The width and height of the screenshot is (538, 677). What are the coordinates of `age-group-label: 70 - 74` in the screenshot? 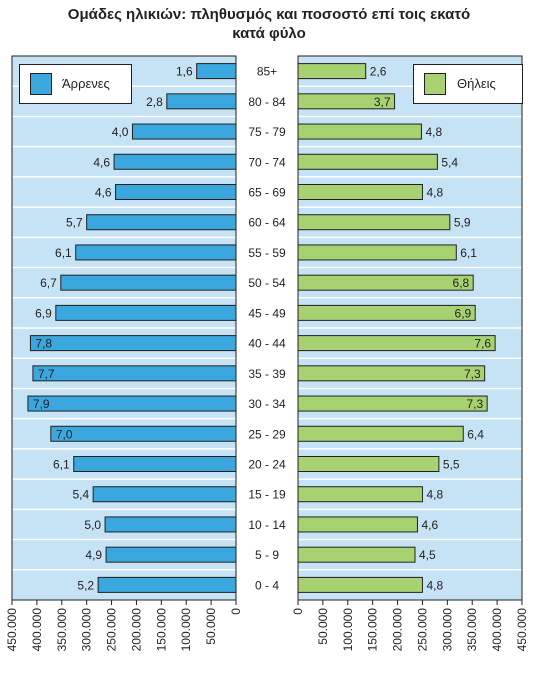 It's located at (267, 162).